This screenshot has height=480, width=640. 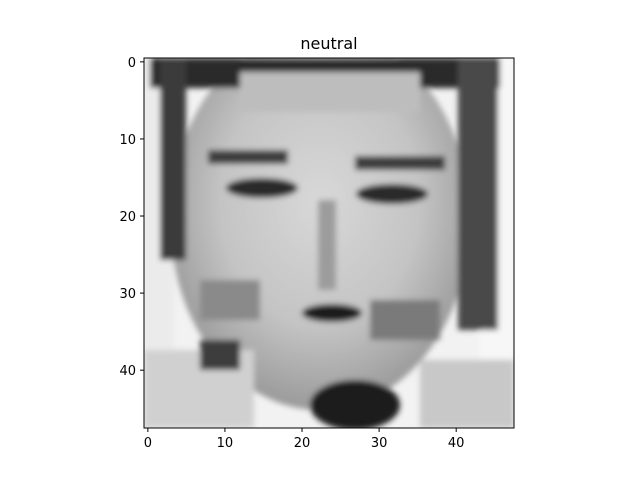 What do you see at coordinates (328, 43) in the screenshot?
I see `chart-title: neutral` at bounding box center [328, 43].